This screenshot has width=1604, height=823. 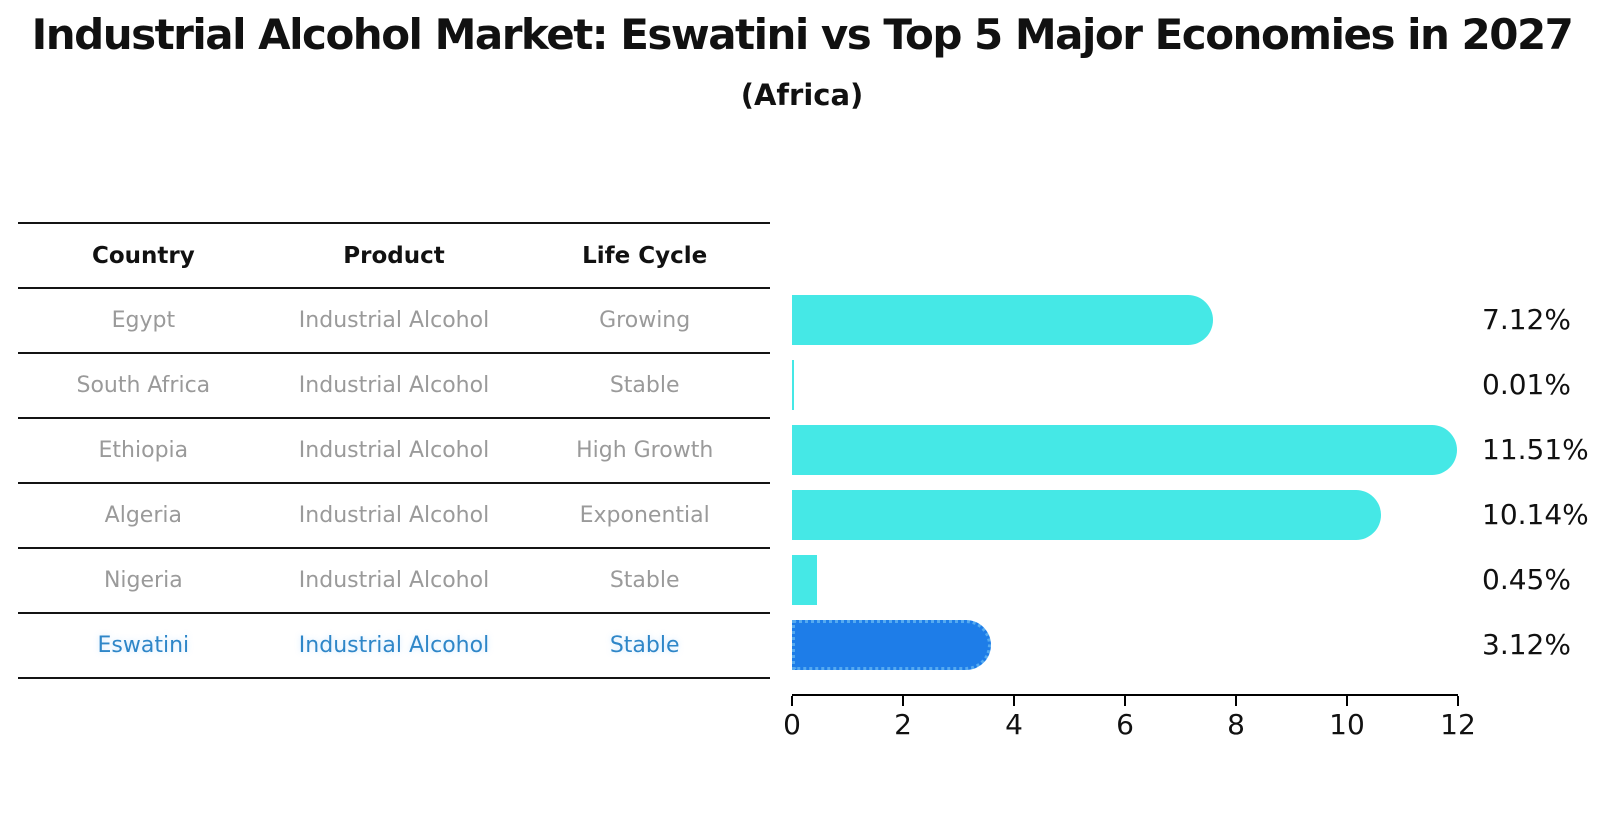 What do you see at coordinates (1535, 449) in the screenshot?
I see `value-label-ethiopia: 11.51%` at bounding box center [1535, 449].